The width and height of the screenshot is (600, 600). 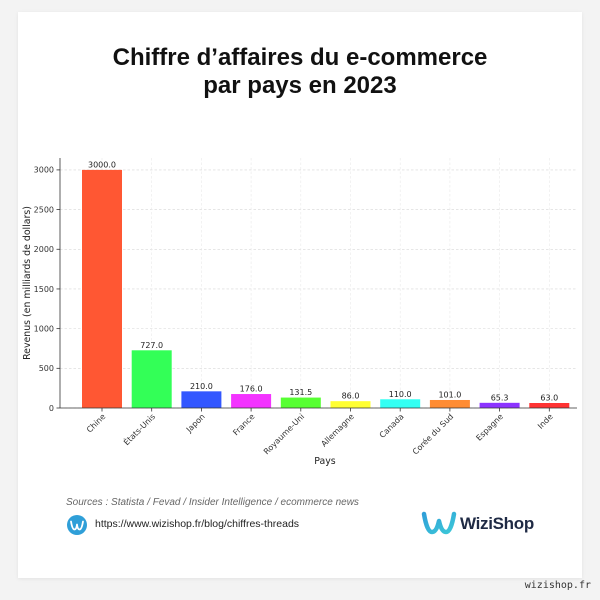 I want to click on y-tick-label: 500, so click(x=46, y=368).